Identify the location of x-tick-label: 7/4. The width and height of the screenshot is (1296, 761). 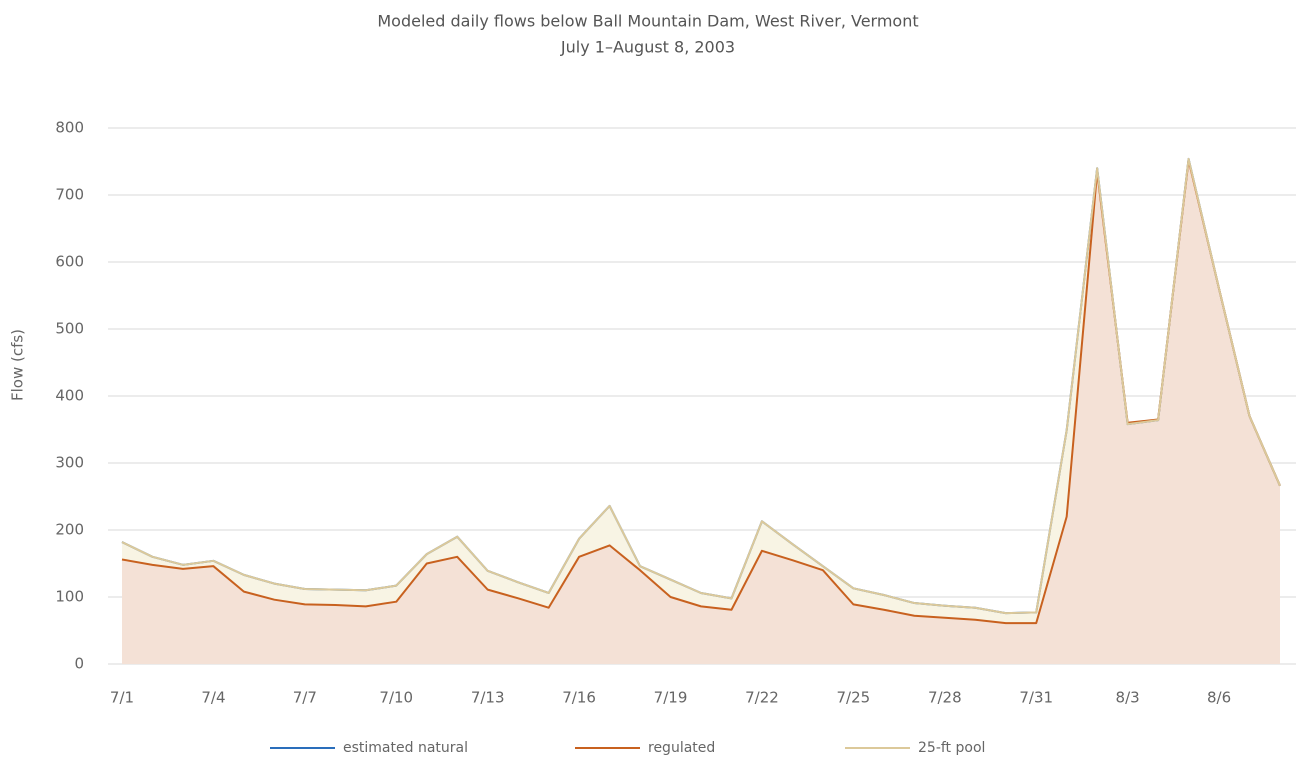
(213, 698).